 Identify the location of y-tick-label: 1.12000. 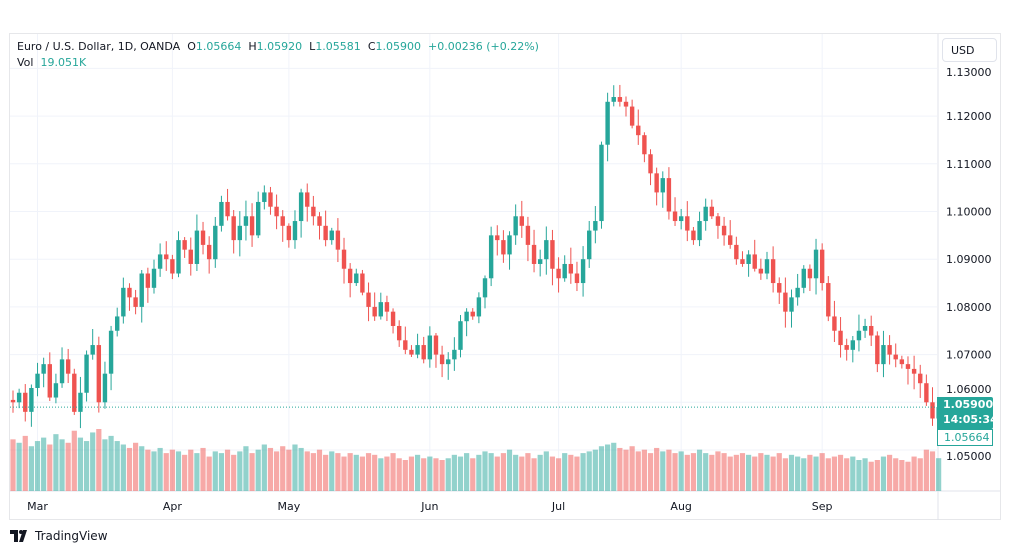
(969, 116).